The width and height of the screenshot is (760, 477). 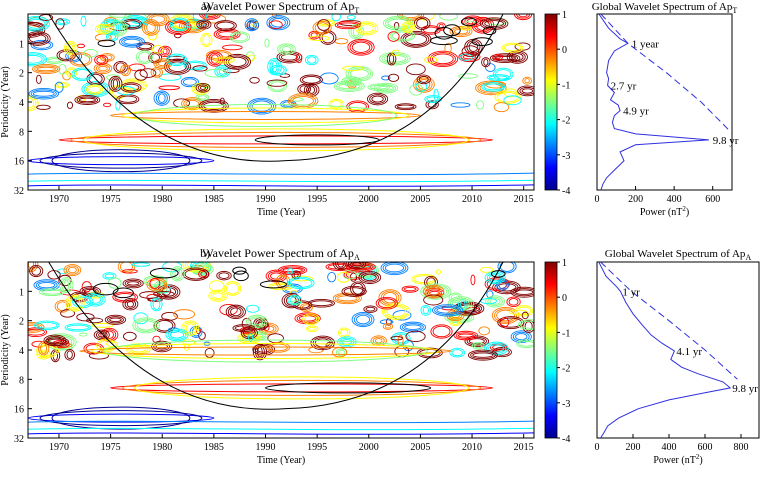 What do you see at coordinates (266, 199) in the screenshot?
I see `x-tick-label: 1990` at bounding box center [266, 199].